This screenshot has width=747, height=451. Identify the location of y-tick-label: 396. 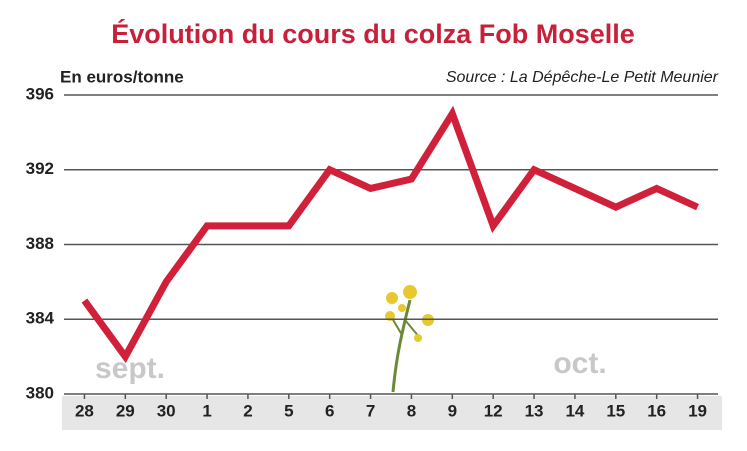
(40, 93).